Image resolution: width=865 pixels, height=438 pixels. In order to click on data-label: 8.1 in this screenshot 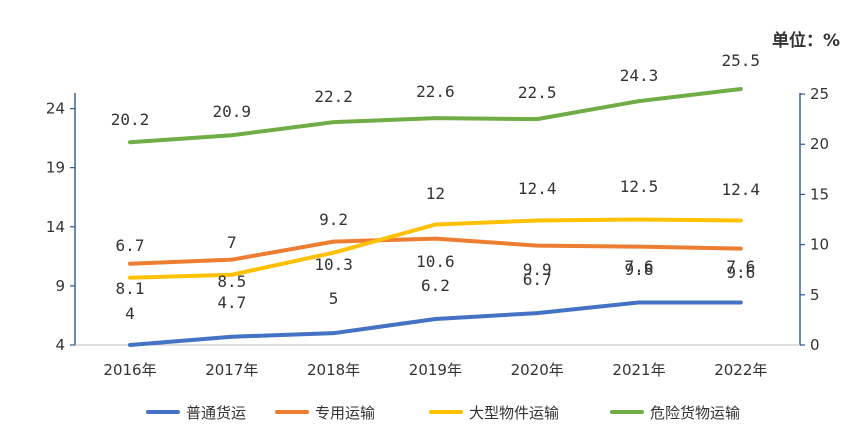, I will do `click(130, 288)`.